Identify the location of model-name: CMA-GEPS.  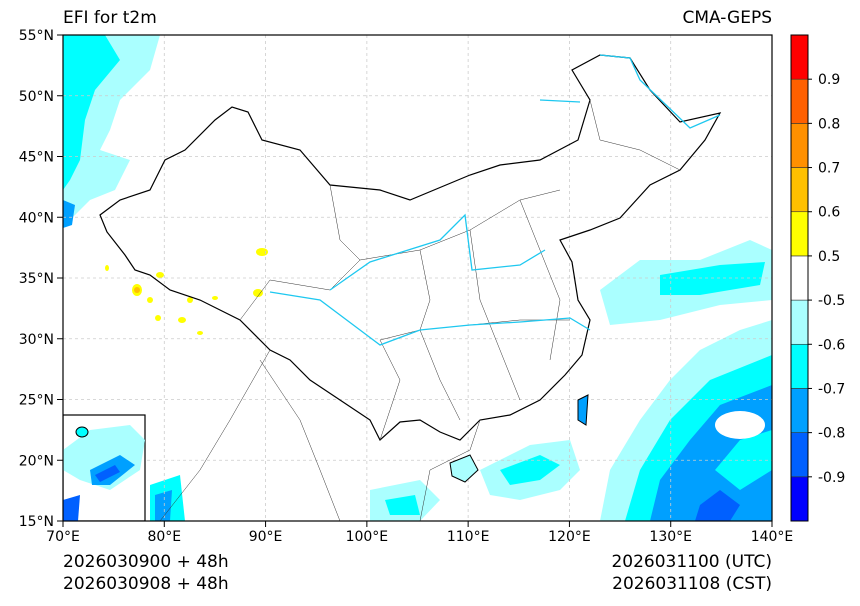
(727, 18).